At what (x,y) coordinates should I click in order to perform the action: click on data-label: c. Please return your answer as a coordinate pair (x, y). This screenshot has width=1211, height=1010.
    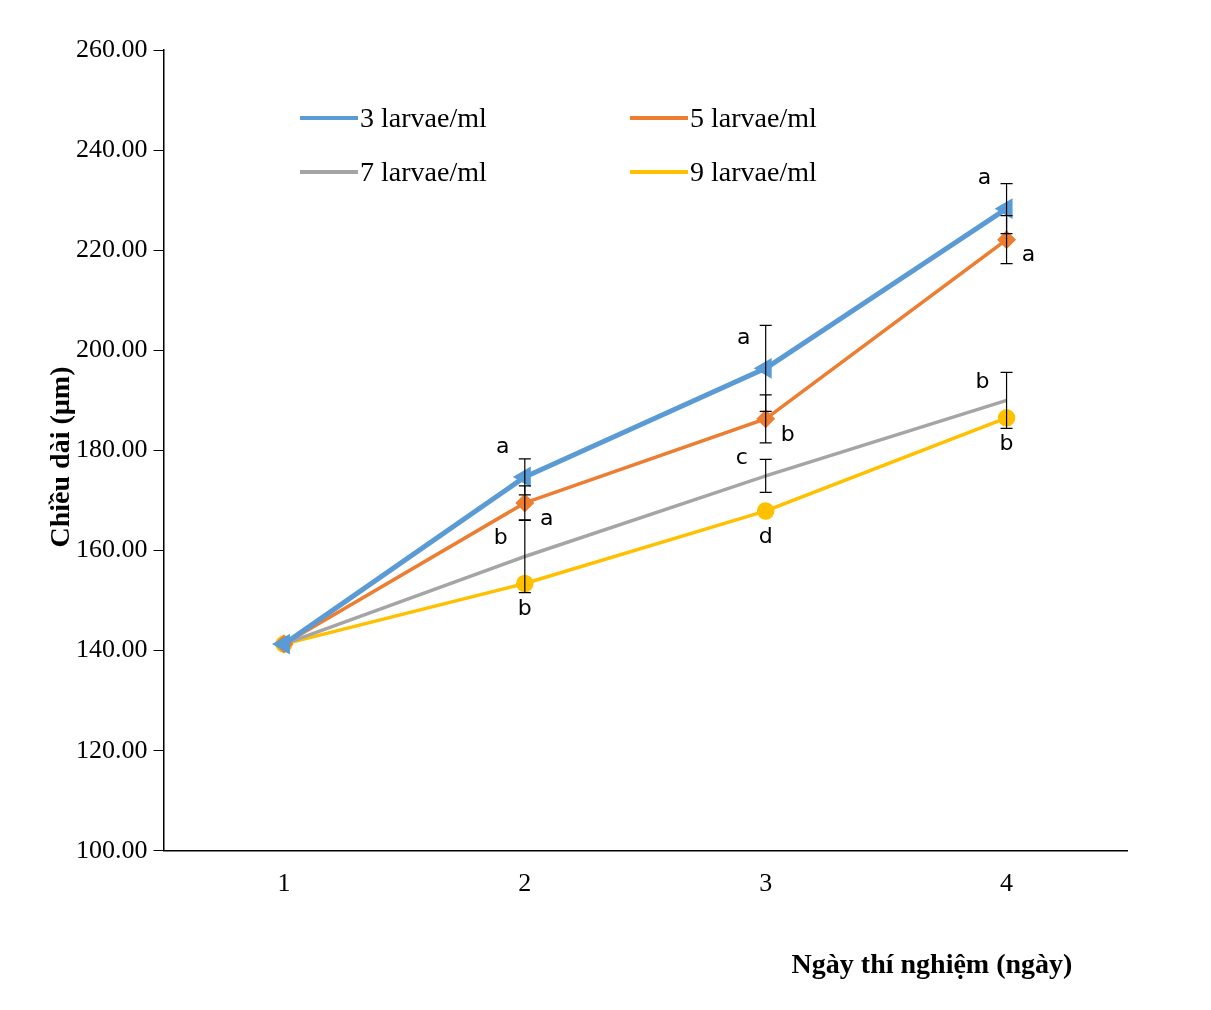
    Looking at the image, I should click on (741, 456).